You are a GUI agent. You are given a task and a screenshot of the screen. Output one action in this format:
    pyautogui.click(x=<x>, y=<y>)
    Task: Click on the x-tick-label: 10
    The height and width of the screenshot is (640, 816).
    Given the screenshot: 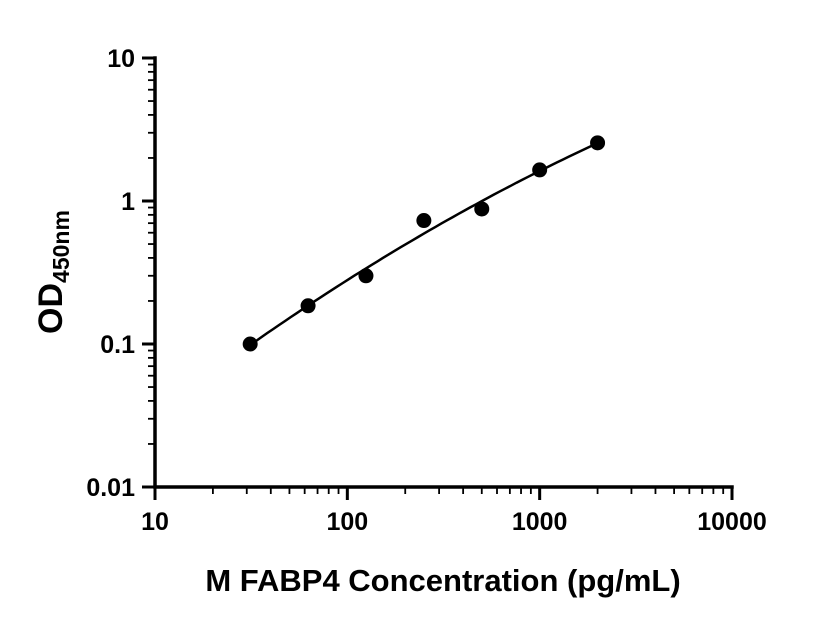 What is the action you would take?
    pyautogui.click(x=155, y=522)
    